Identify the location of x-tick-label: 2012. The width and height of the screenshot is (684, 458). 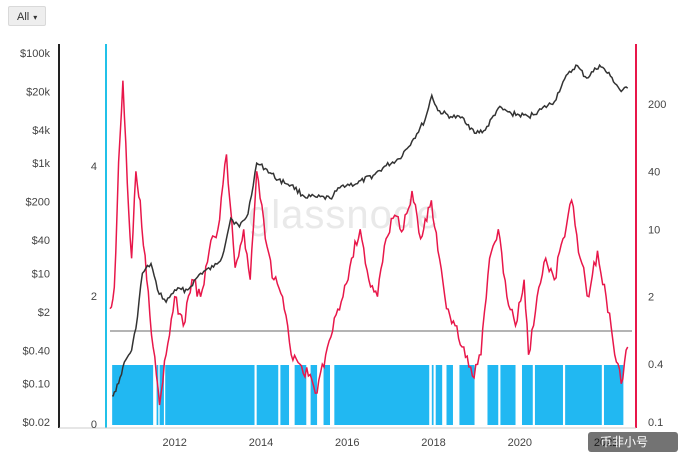
(174, 443).